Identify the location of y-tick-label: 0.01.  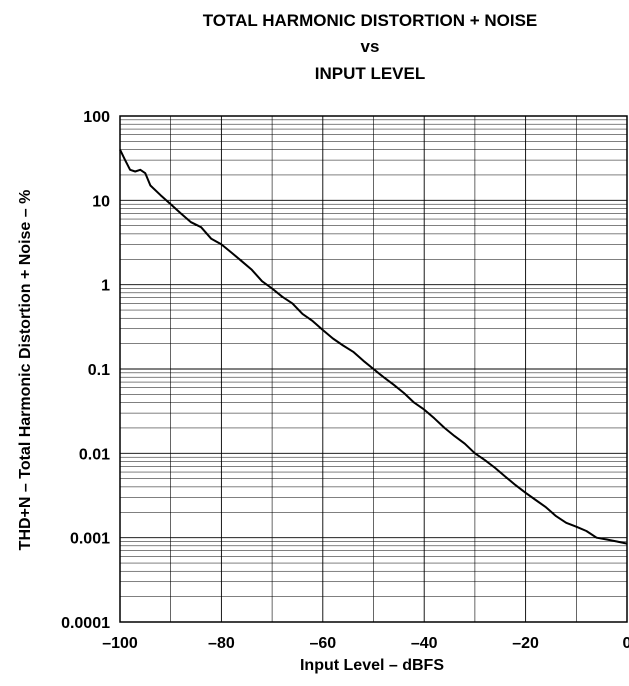
(94, 454).